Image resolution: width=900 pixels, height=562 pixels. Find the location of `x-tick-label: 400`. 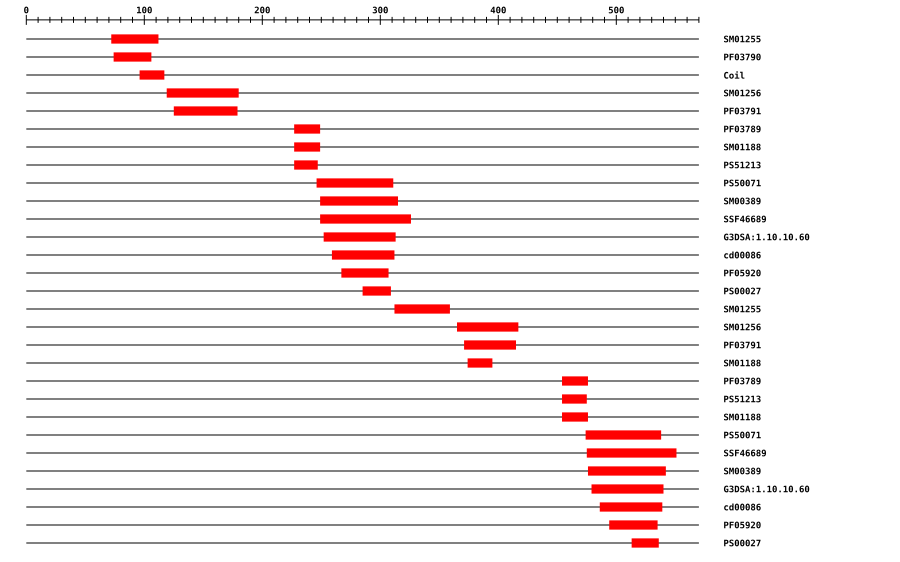

x-tick-label: 400 is located at coordinates (498, 10).